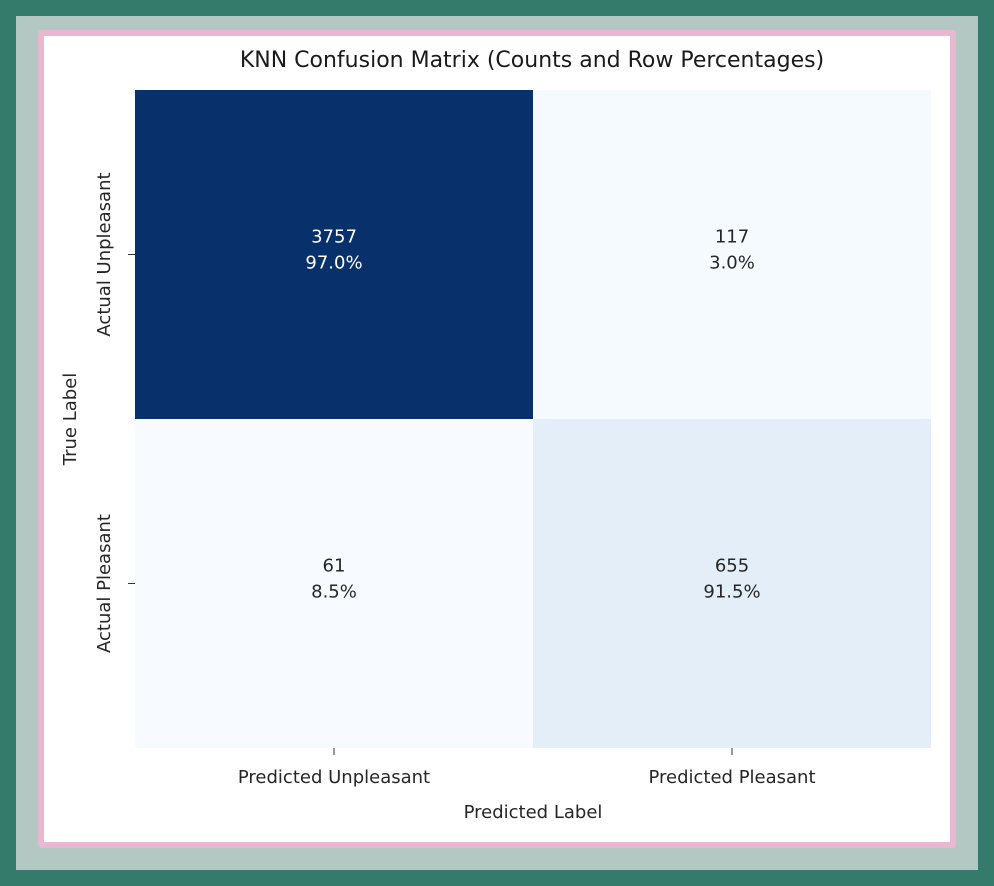 Image resolution: width=994 pixels, height=886 pixels. I want to click on cell-percent-label: 3.0%, so click(732, 263).